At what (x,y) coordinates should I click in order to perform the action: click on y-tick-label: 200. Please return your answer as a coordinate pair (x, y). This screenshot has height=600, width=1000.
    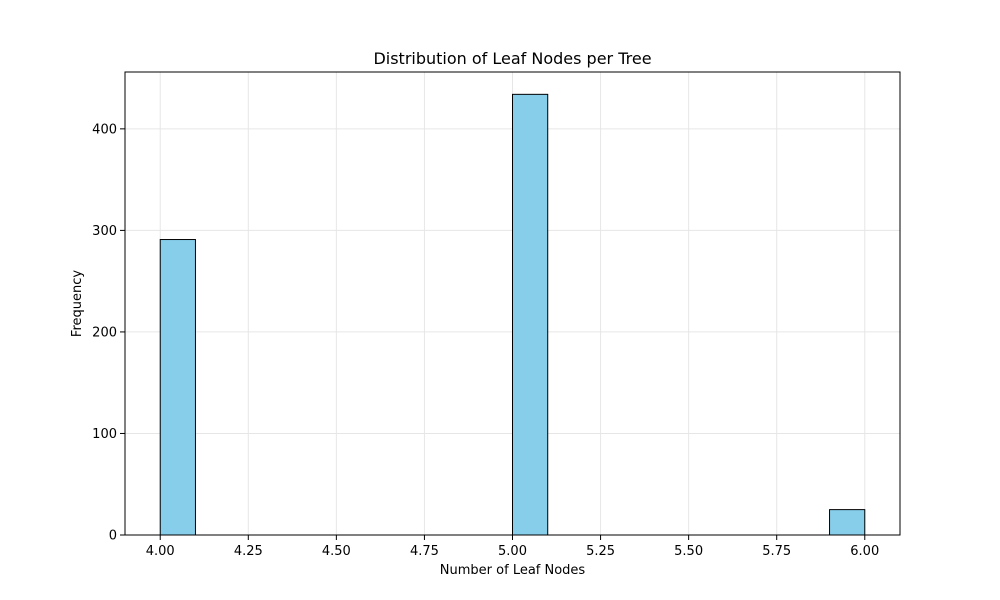
    Looking at the image, I should click on (104, 332).